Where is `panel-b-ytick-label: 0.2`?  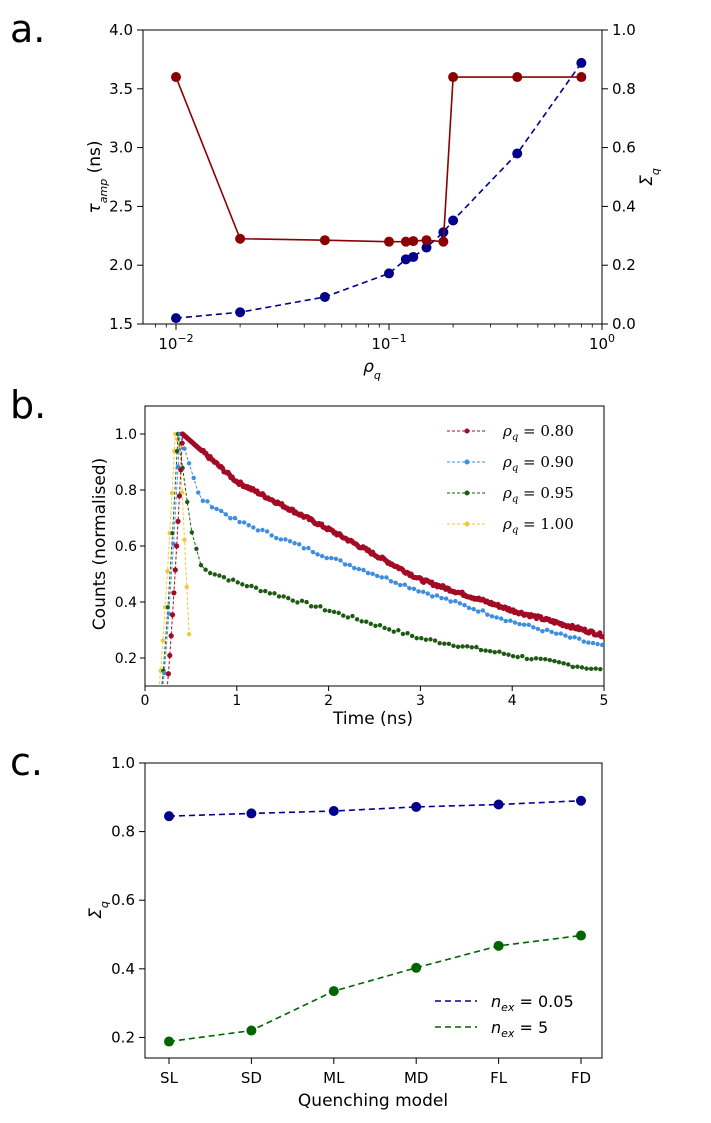
panel-b-ytick-label: 0.2 is located at coordinates (126, 659).